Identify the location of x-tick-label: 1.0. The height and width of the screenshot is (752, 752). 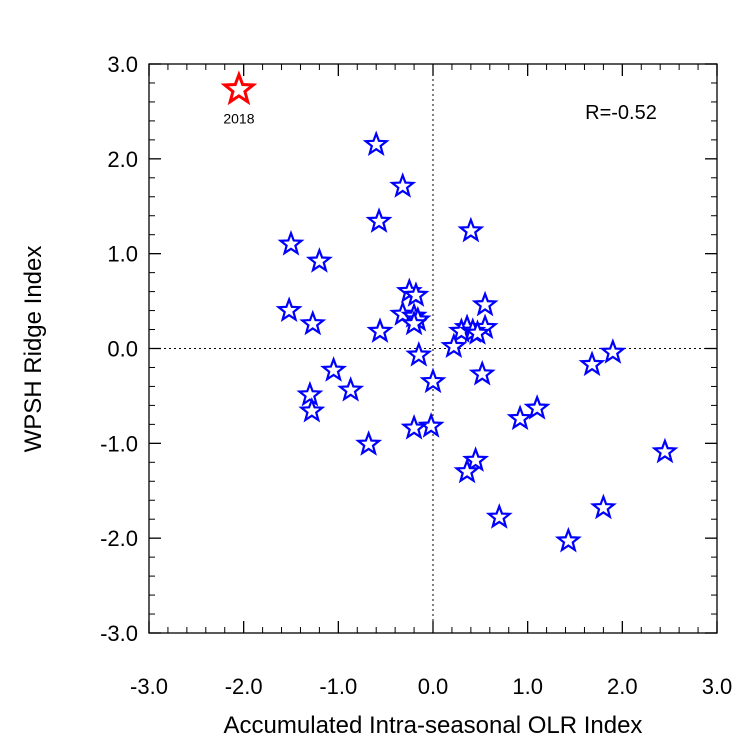
(527, 686).